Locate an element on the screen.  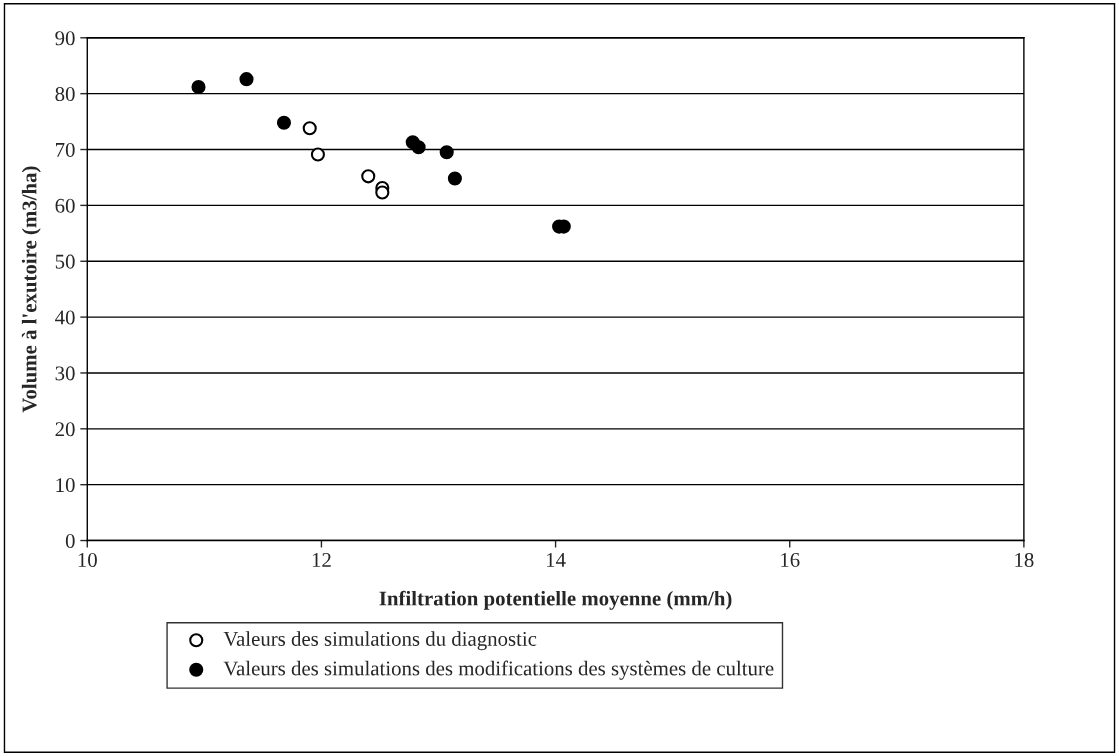
y-tick-label: 60 is located at coordinates (65, 205).